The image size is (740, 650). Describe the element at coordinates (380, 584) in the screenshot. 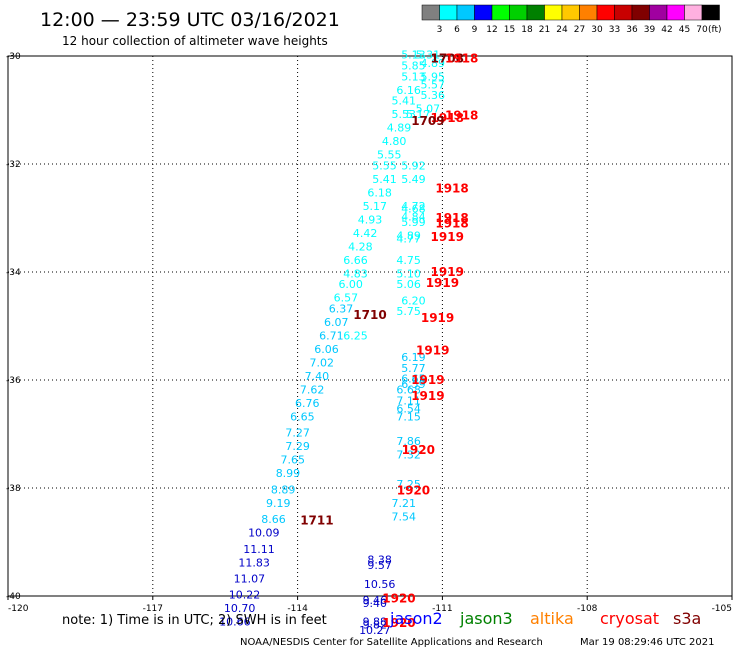

I see `wave-height-value: 10.56` at that location.